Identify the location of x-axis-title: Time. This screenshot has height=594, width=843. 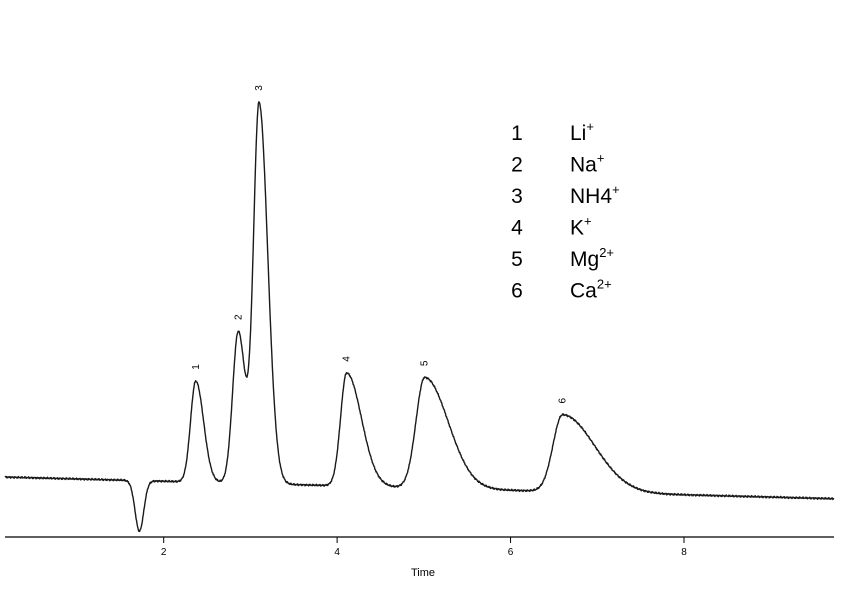
(423, 573).